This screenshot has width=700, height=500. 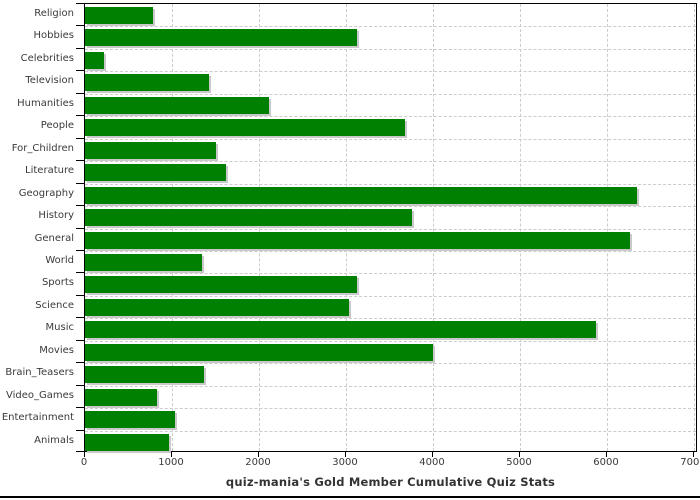 I want to click on category-label-people: People, so click(x=57, y=126).